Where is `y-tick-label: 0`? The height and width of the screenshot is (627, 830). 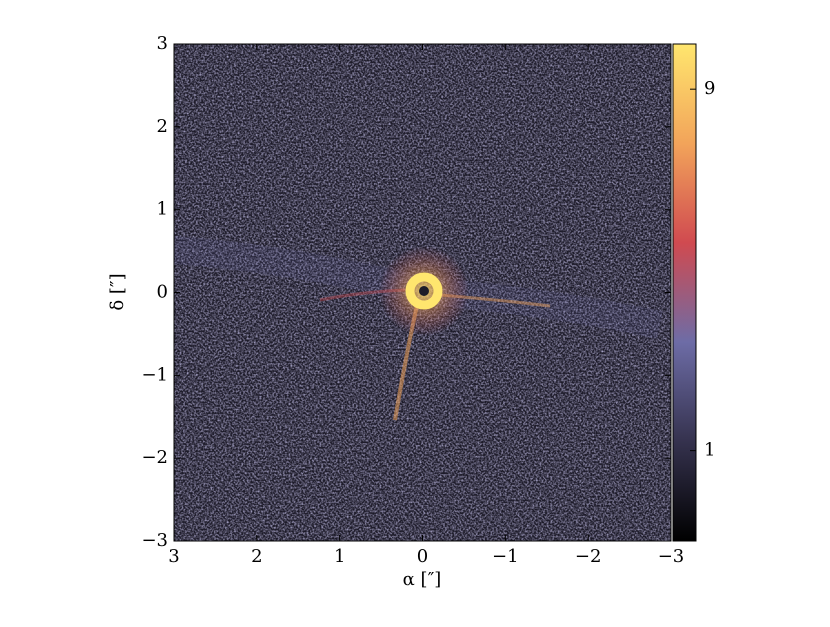
y-tick-label: 0 is located at coordinates (162, 292).